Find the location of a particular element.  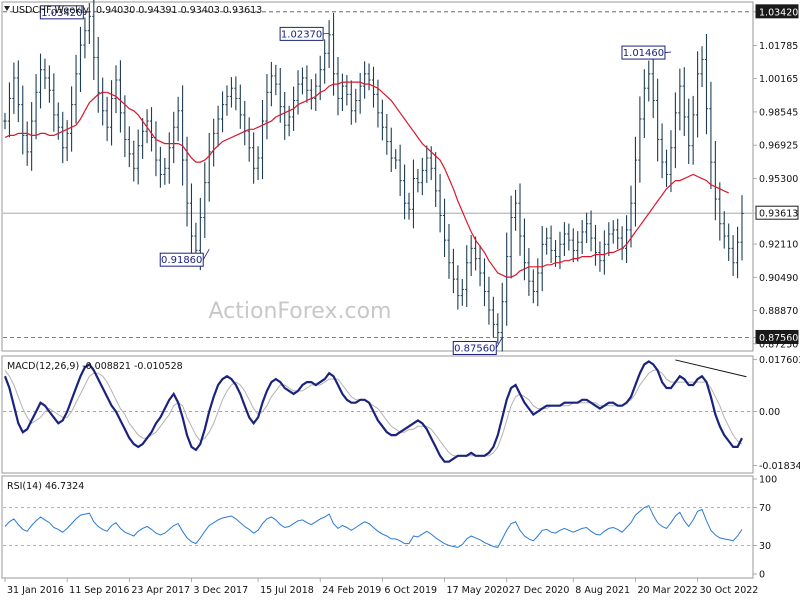

macd-tick-label: 0.00 is located at coordinates (769, 412).